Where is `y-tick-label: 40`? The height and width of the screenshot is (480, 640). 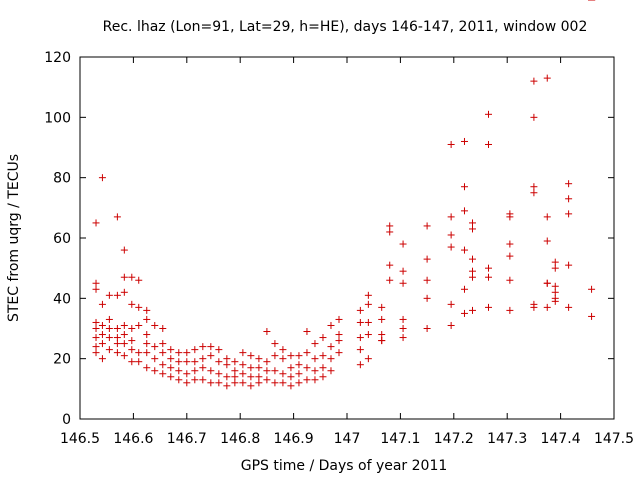
y-tick-label: 40 is located at coordinates (62, 299).